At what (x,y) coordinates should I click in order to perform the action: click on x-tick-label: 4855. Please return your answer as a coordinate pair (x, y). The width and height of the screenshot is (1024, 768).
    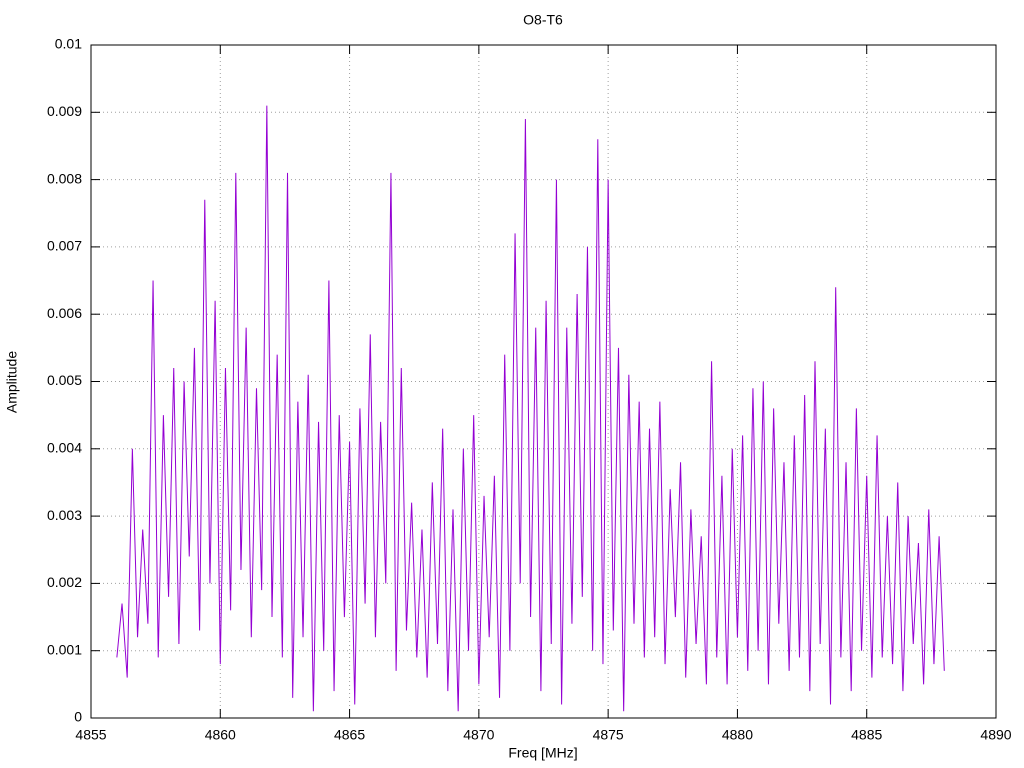
    Looking at the image, I should click on (90, 735).